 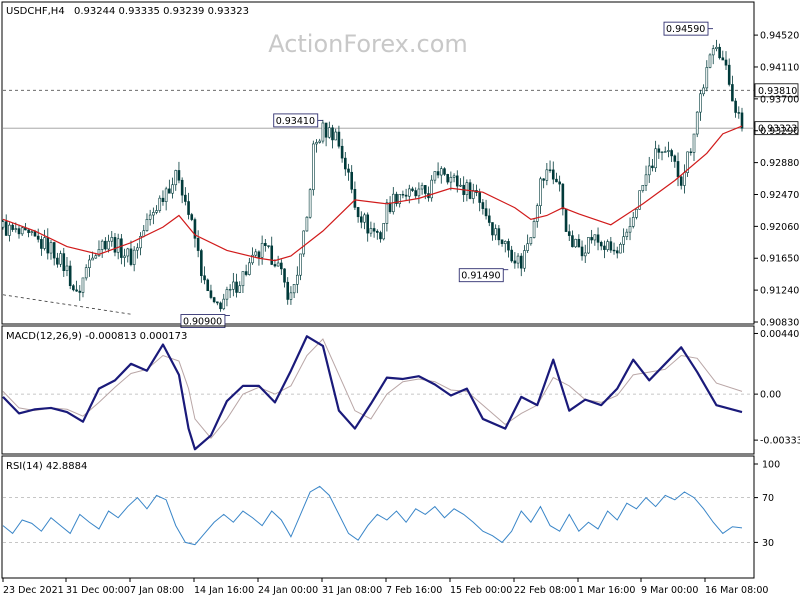 What do you see at coordinates (779, 259) in the screenshot?
I see `price-tick-label: 0.91650` at bounding box center [779, 259].